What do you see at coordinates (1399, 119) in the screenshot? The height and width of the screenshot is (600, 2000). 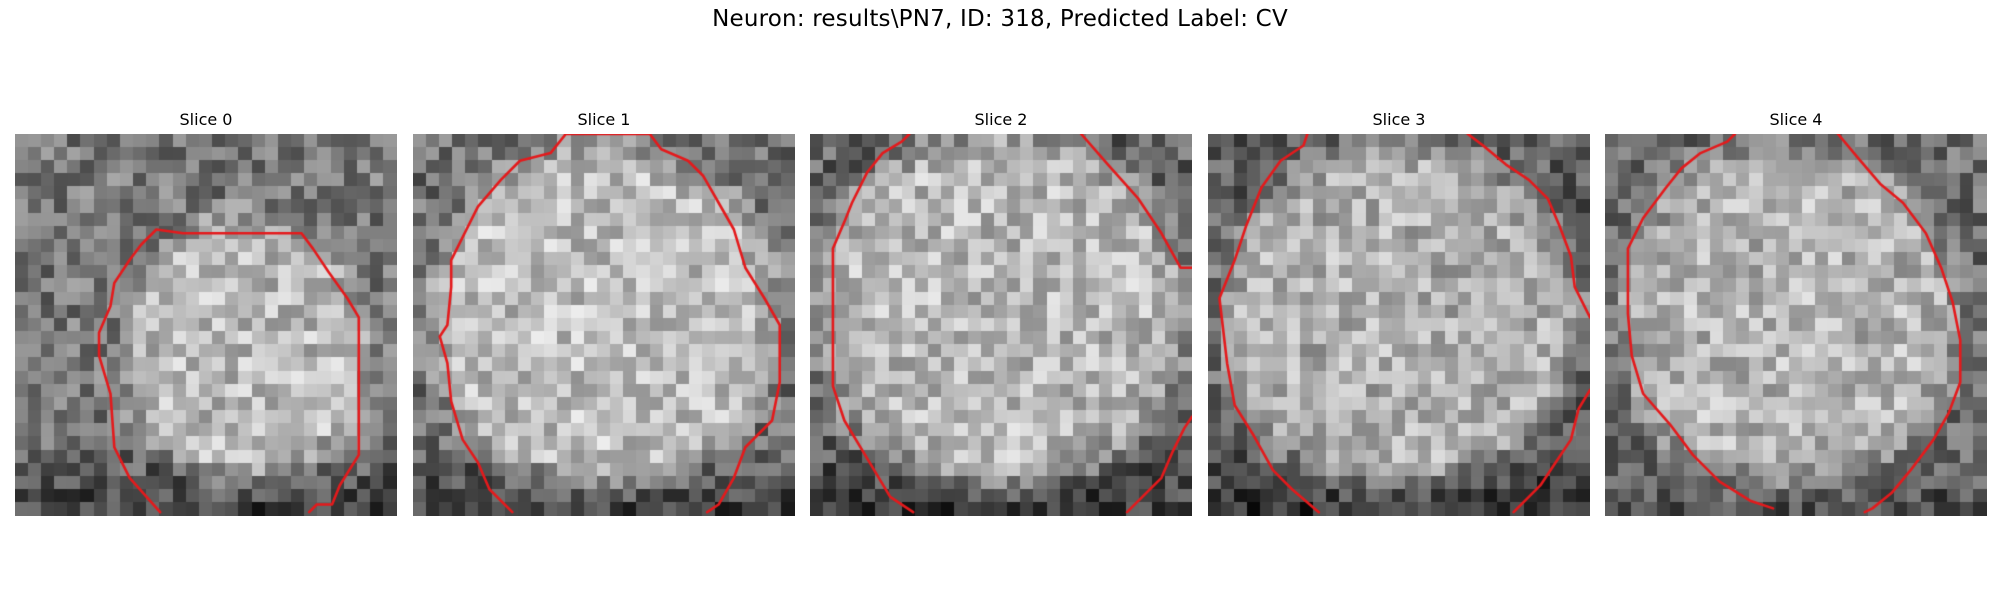 I see `slice-title-3: Slice 3` at bounding box center [1399, 119].